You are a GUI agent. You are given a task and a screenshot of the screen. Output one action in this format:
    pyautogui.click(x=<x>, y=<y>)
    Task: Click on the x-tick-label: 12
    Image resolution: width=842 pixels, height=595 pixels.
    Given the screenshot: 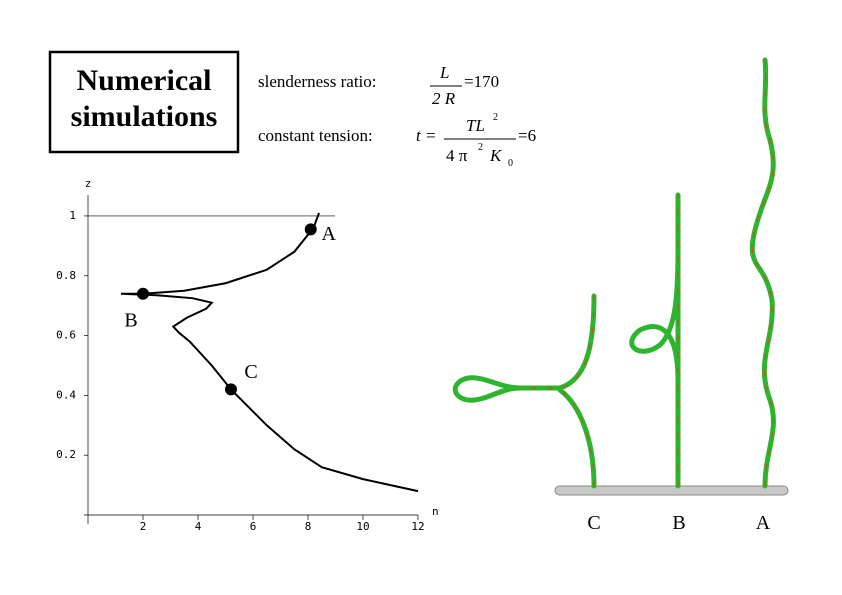 What is the action you would take?
    pyautogui.click(x=417, y=526)
    